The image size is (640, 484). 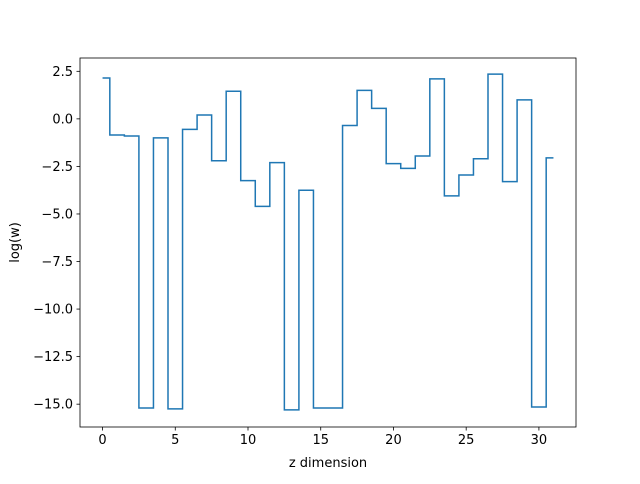 What do you see at coordinates (57, 167) in the screenshot?
I see `y-tick-label: −2.5` at bounding box center [57, 167].